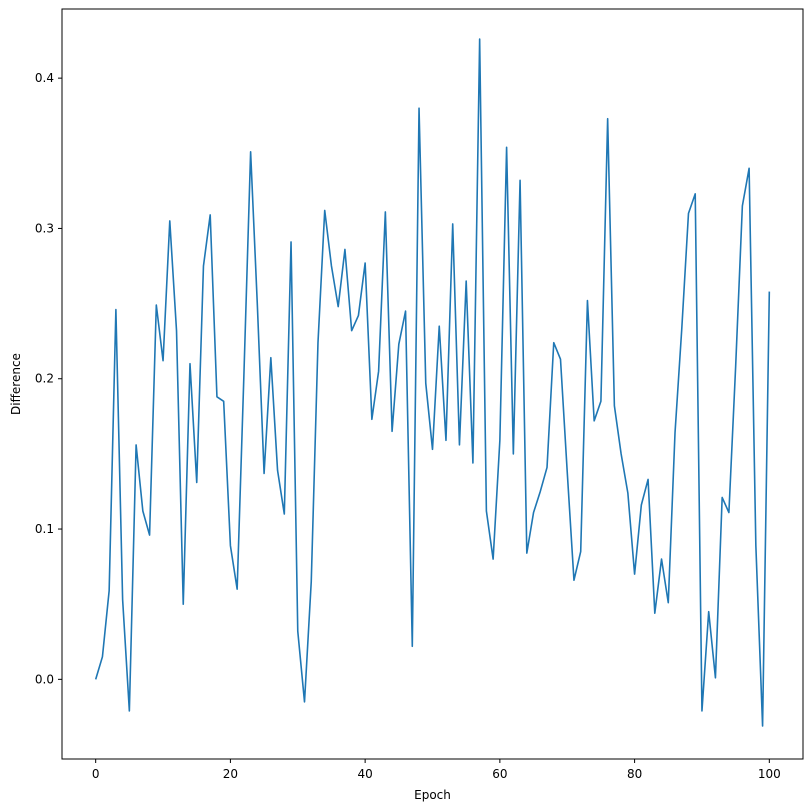  I want to click on x-tick-label: 20, so click(230, 774).